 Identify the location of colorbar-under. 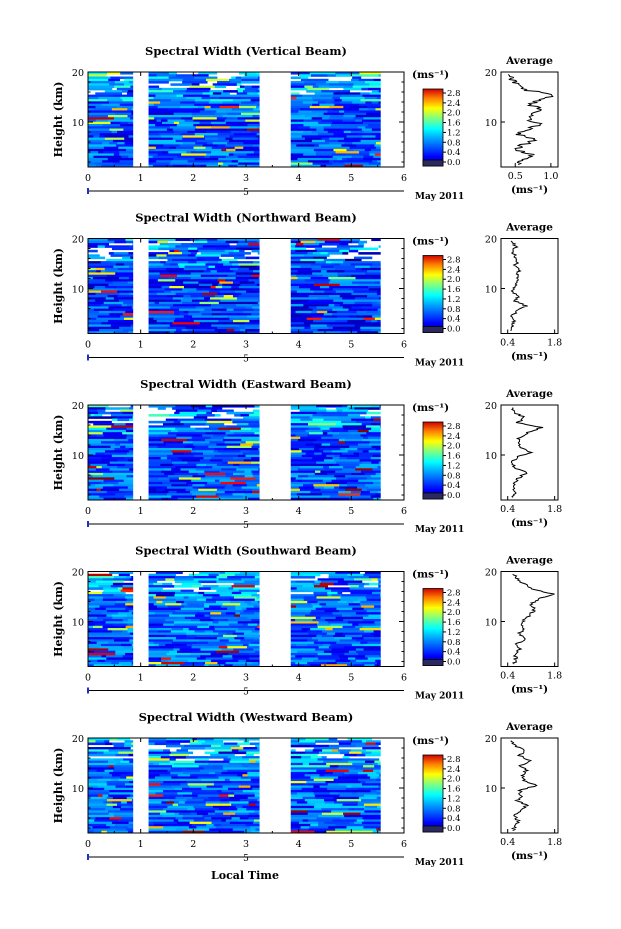
(433, 829).